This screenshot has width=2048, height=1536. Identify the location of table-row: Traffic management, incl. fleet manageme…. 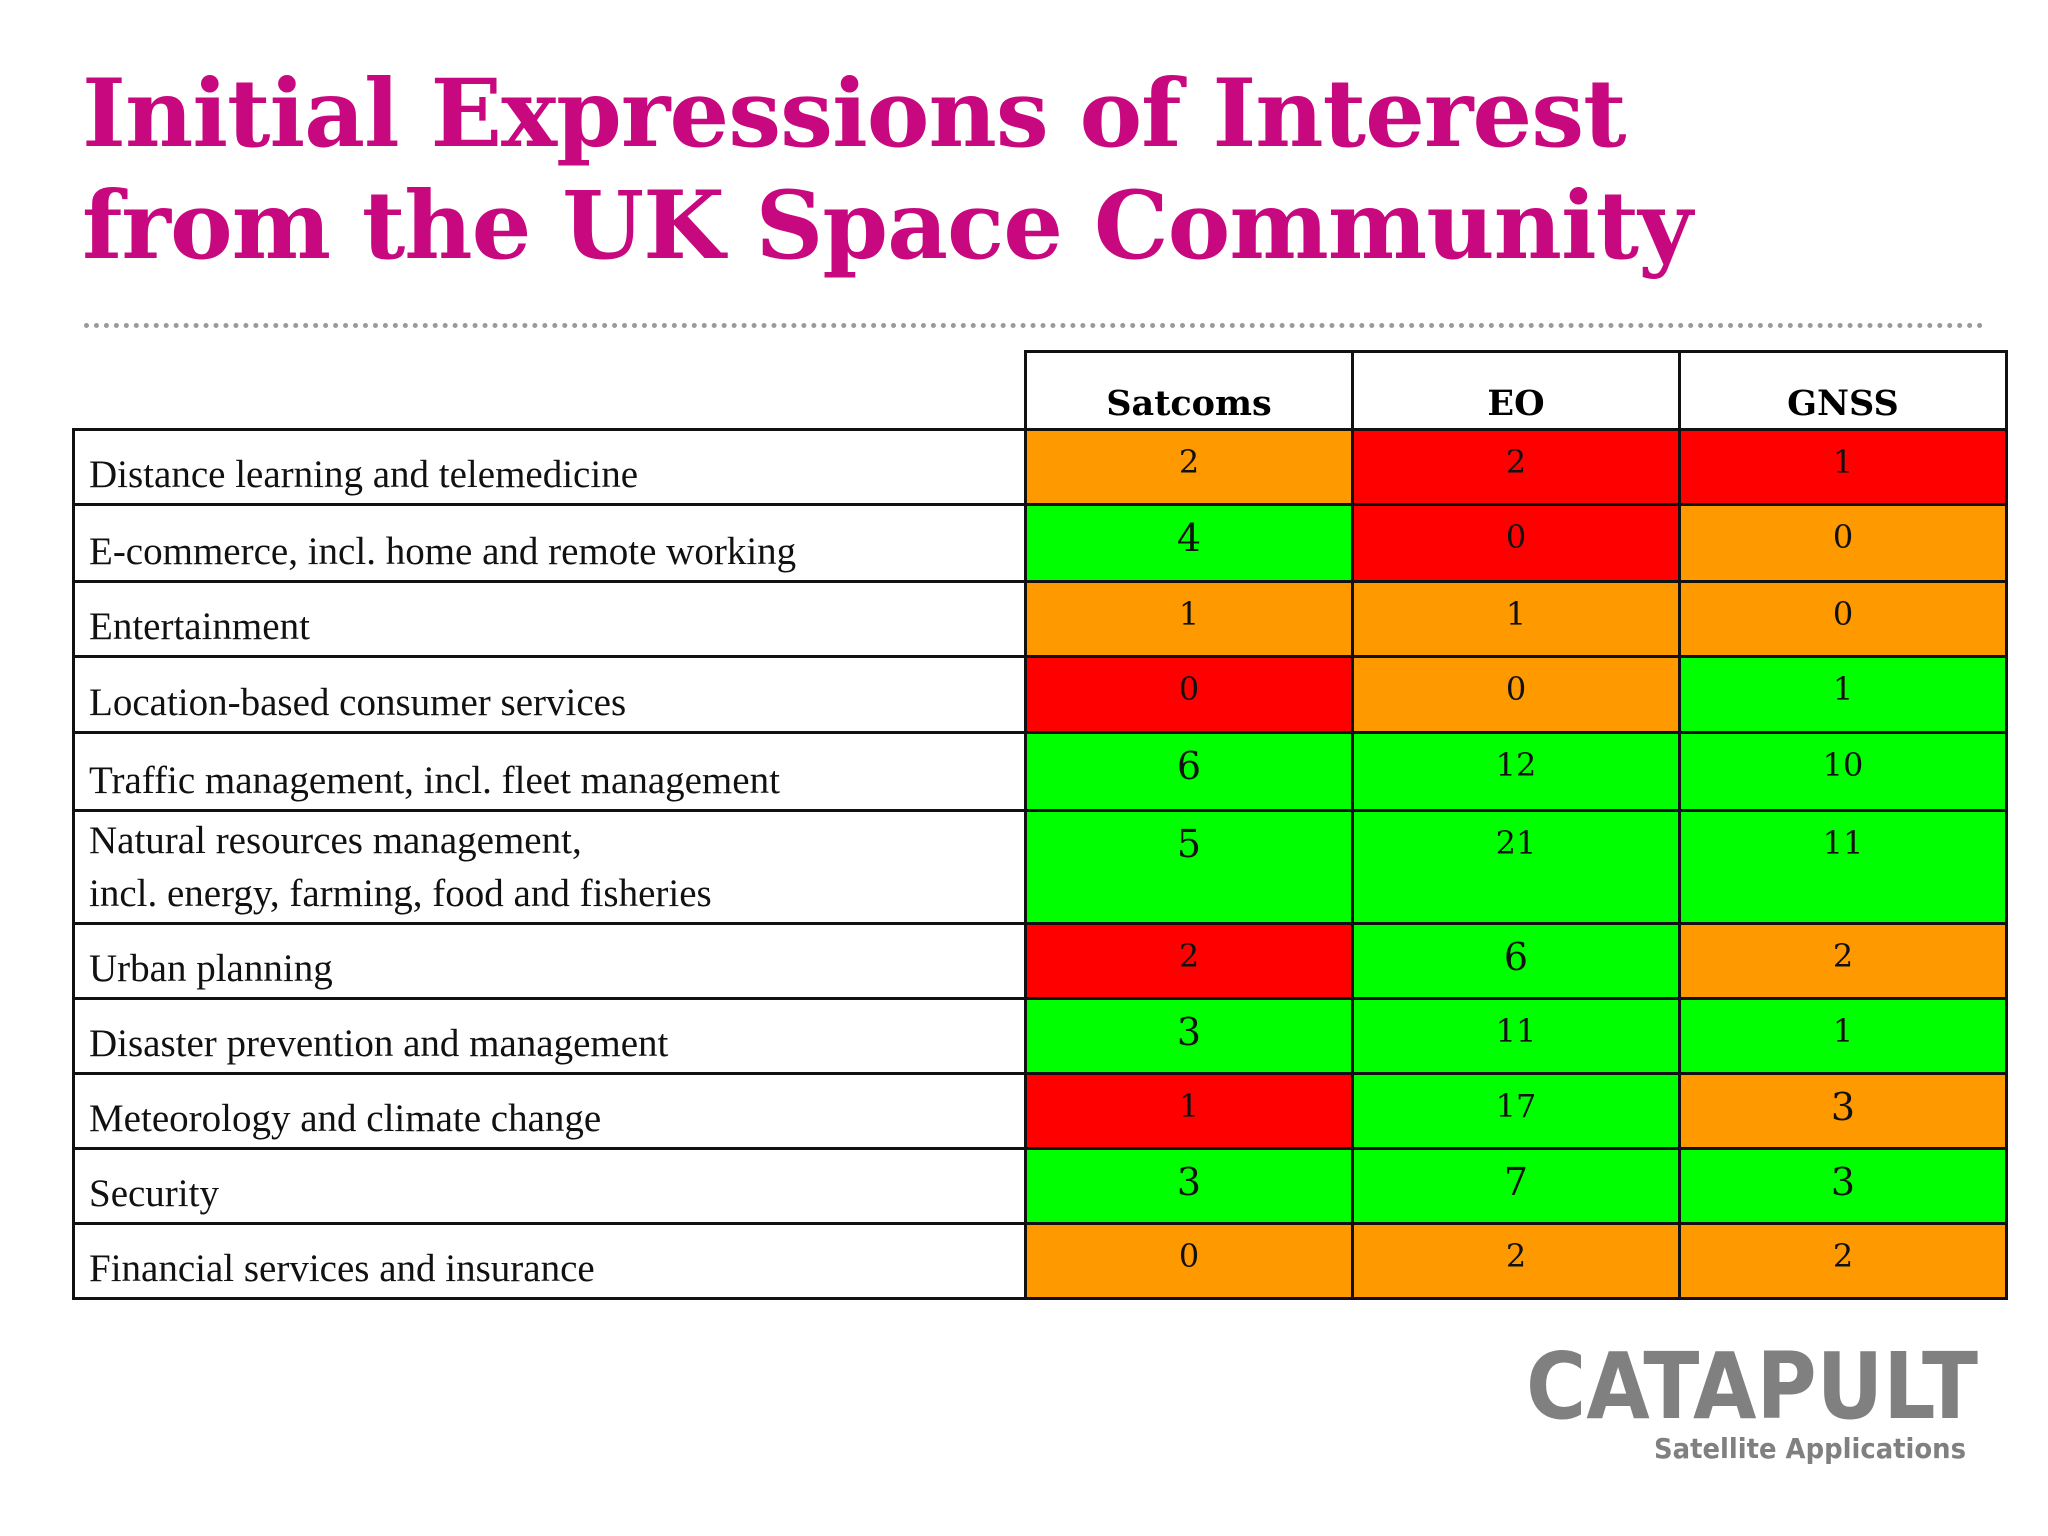
(1040, 771).